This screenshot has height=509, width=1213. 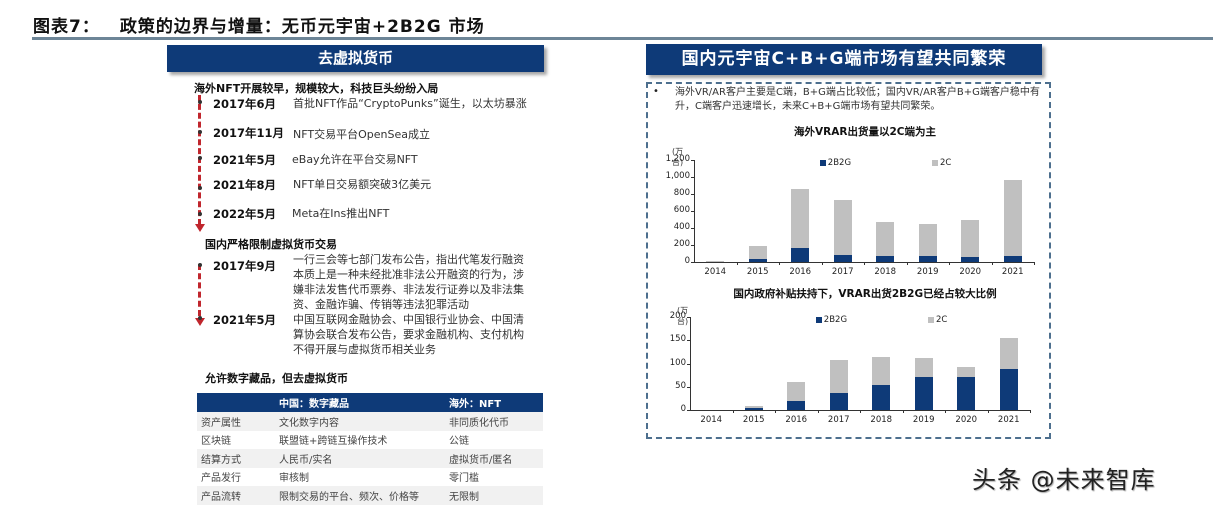 What do you see at coordinates (245, 160) in the screenshot?
I see `event-date: 2021年5月` at bounding box center [245, 160].